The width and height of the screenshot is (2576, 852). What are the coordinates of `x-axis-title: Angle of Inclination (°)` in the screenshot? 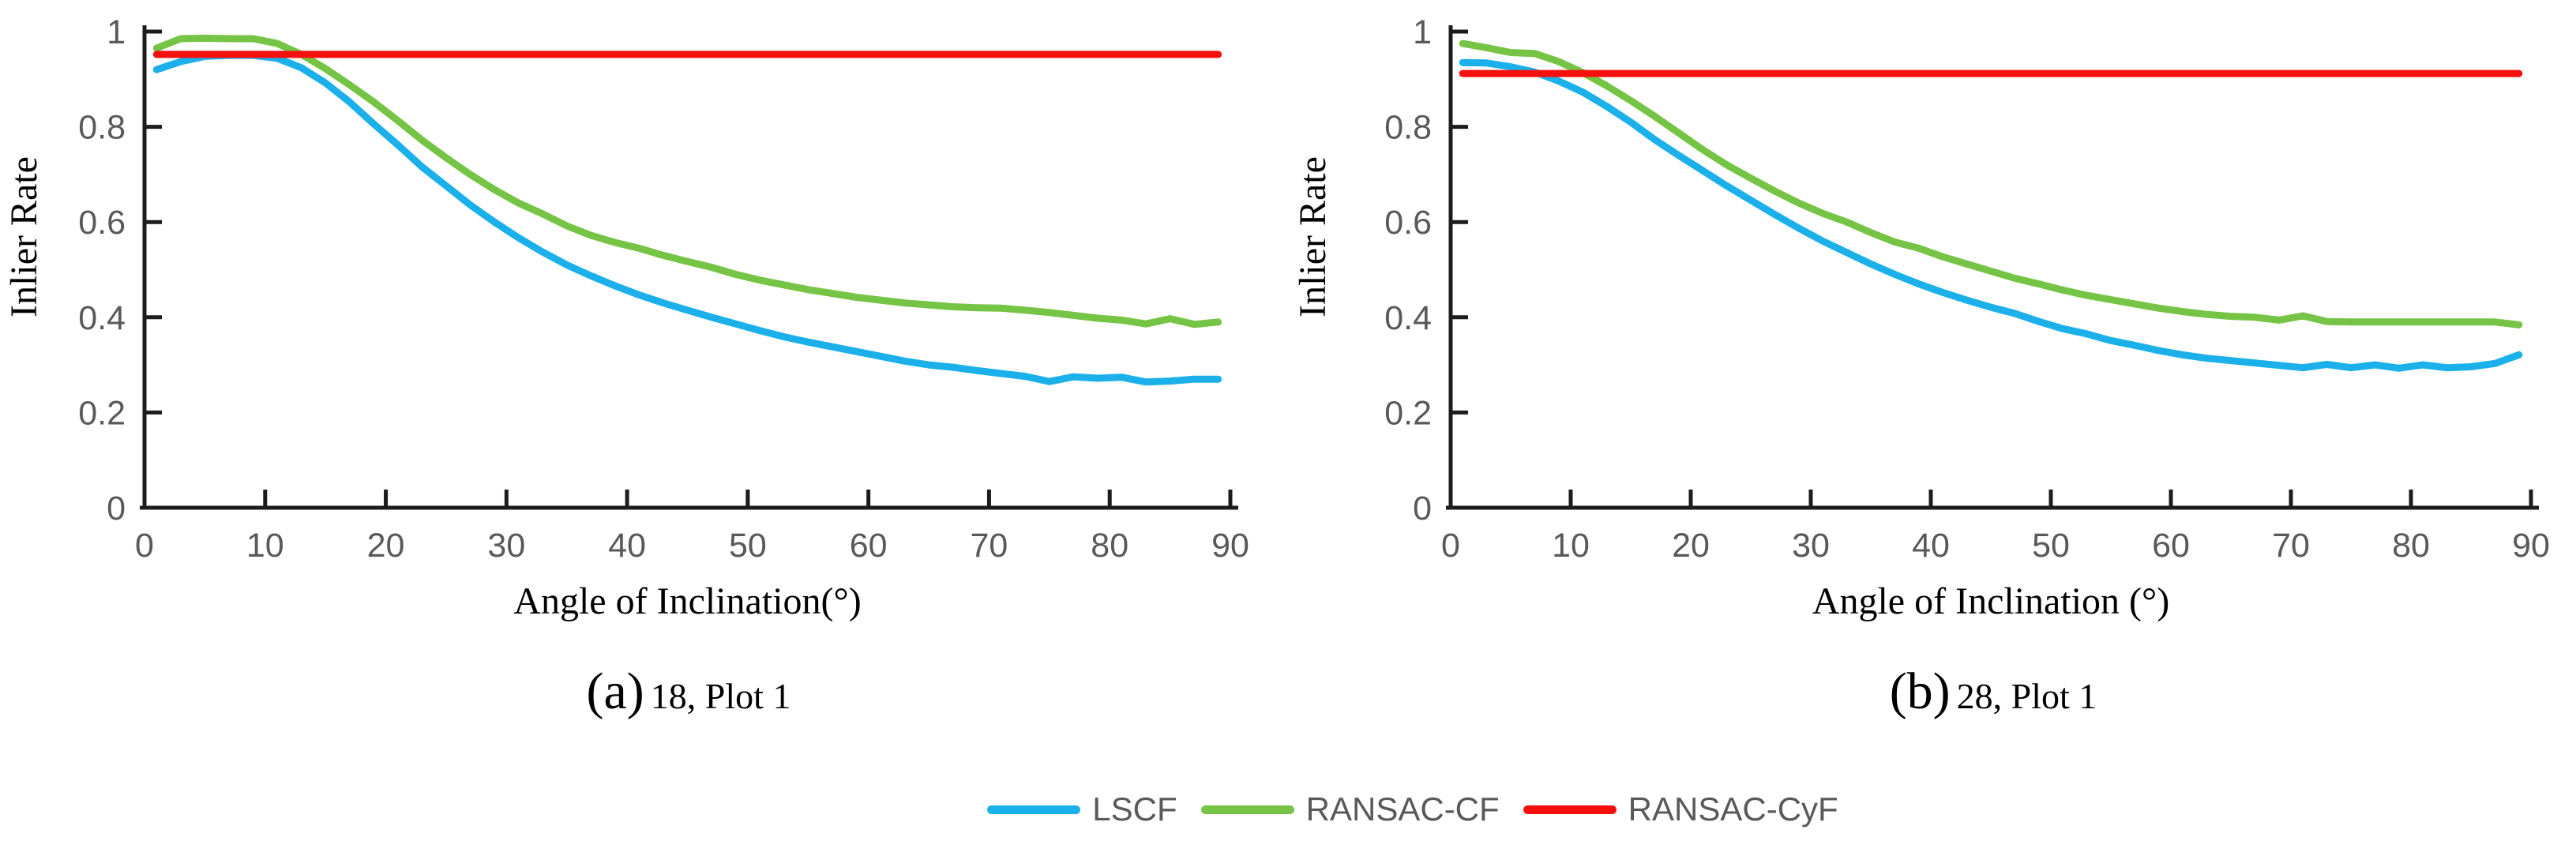 It's located at (1990, 601).